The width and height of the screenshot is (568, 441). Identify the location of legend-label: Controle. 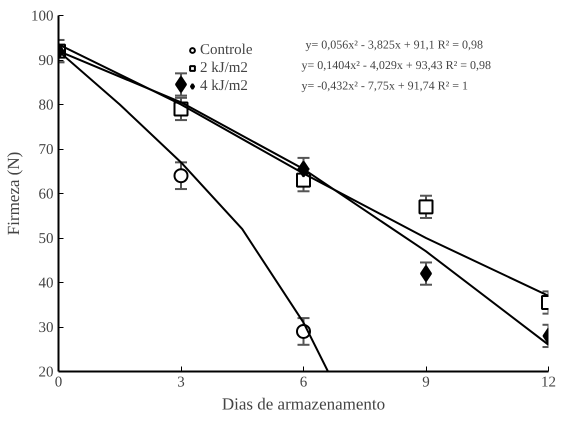
(226, 50).